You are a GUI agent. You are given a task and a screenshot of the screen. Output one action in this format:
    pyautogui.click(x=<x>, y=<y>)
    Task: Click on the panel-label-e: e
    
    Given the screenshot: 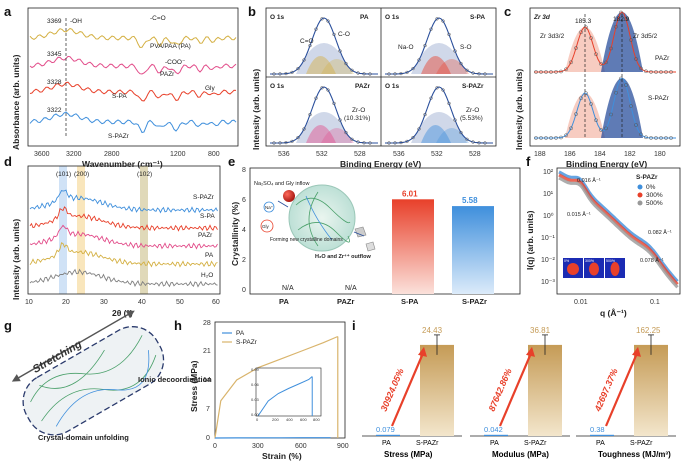 What is the action you would take?
    pyautogui.click(x=231, y=161)
    